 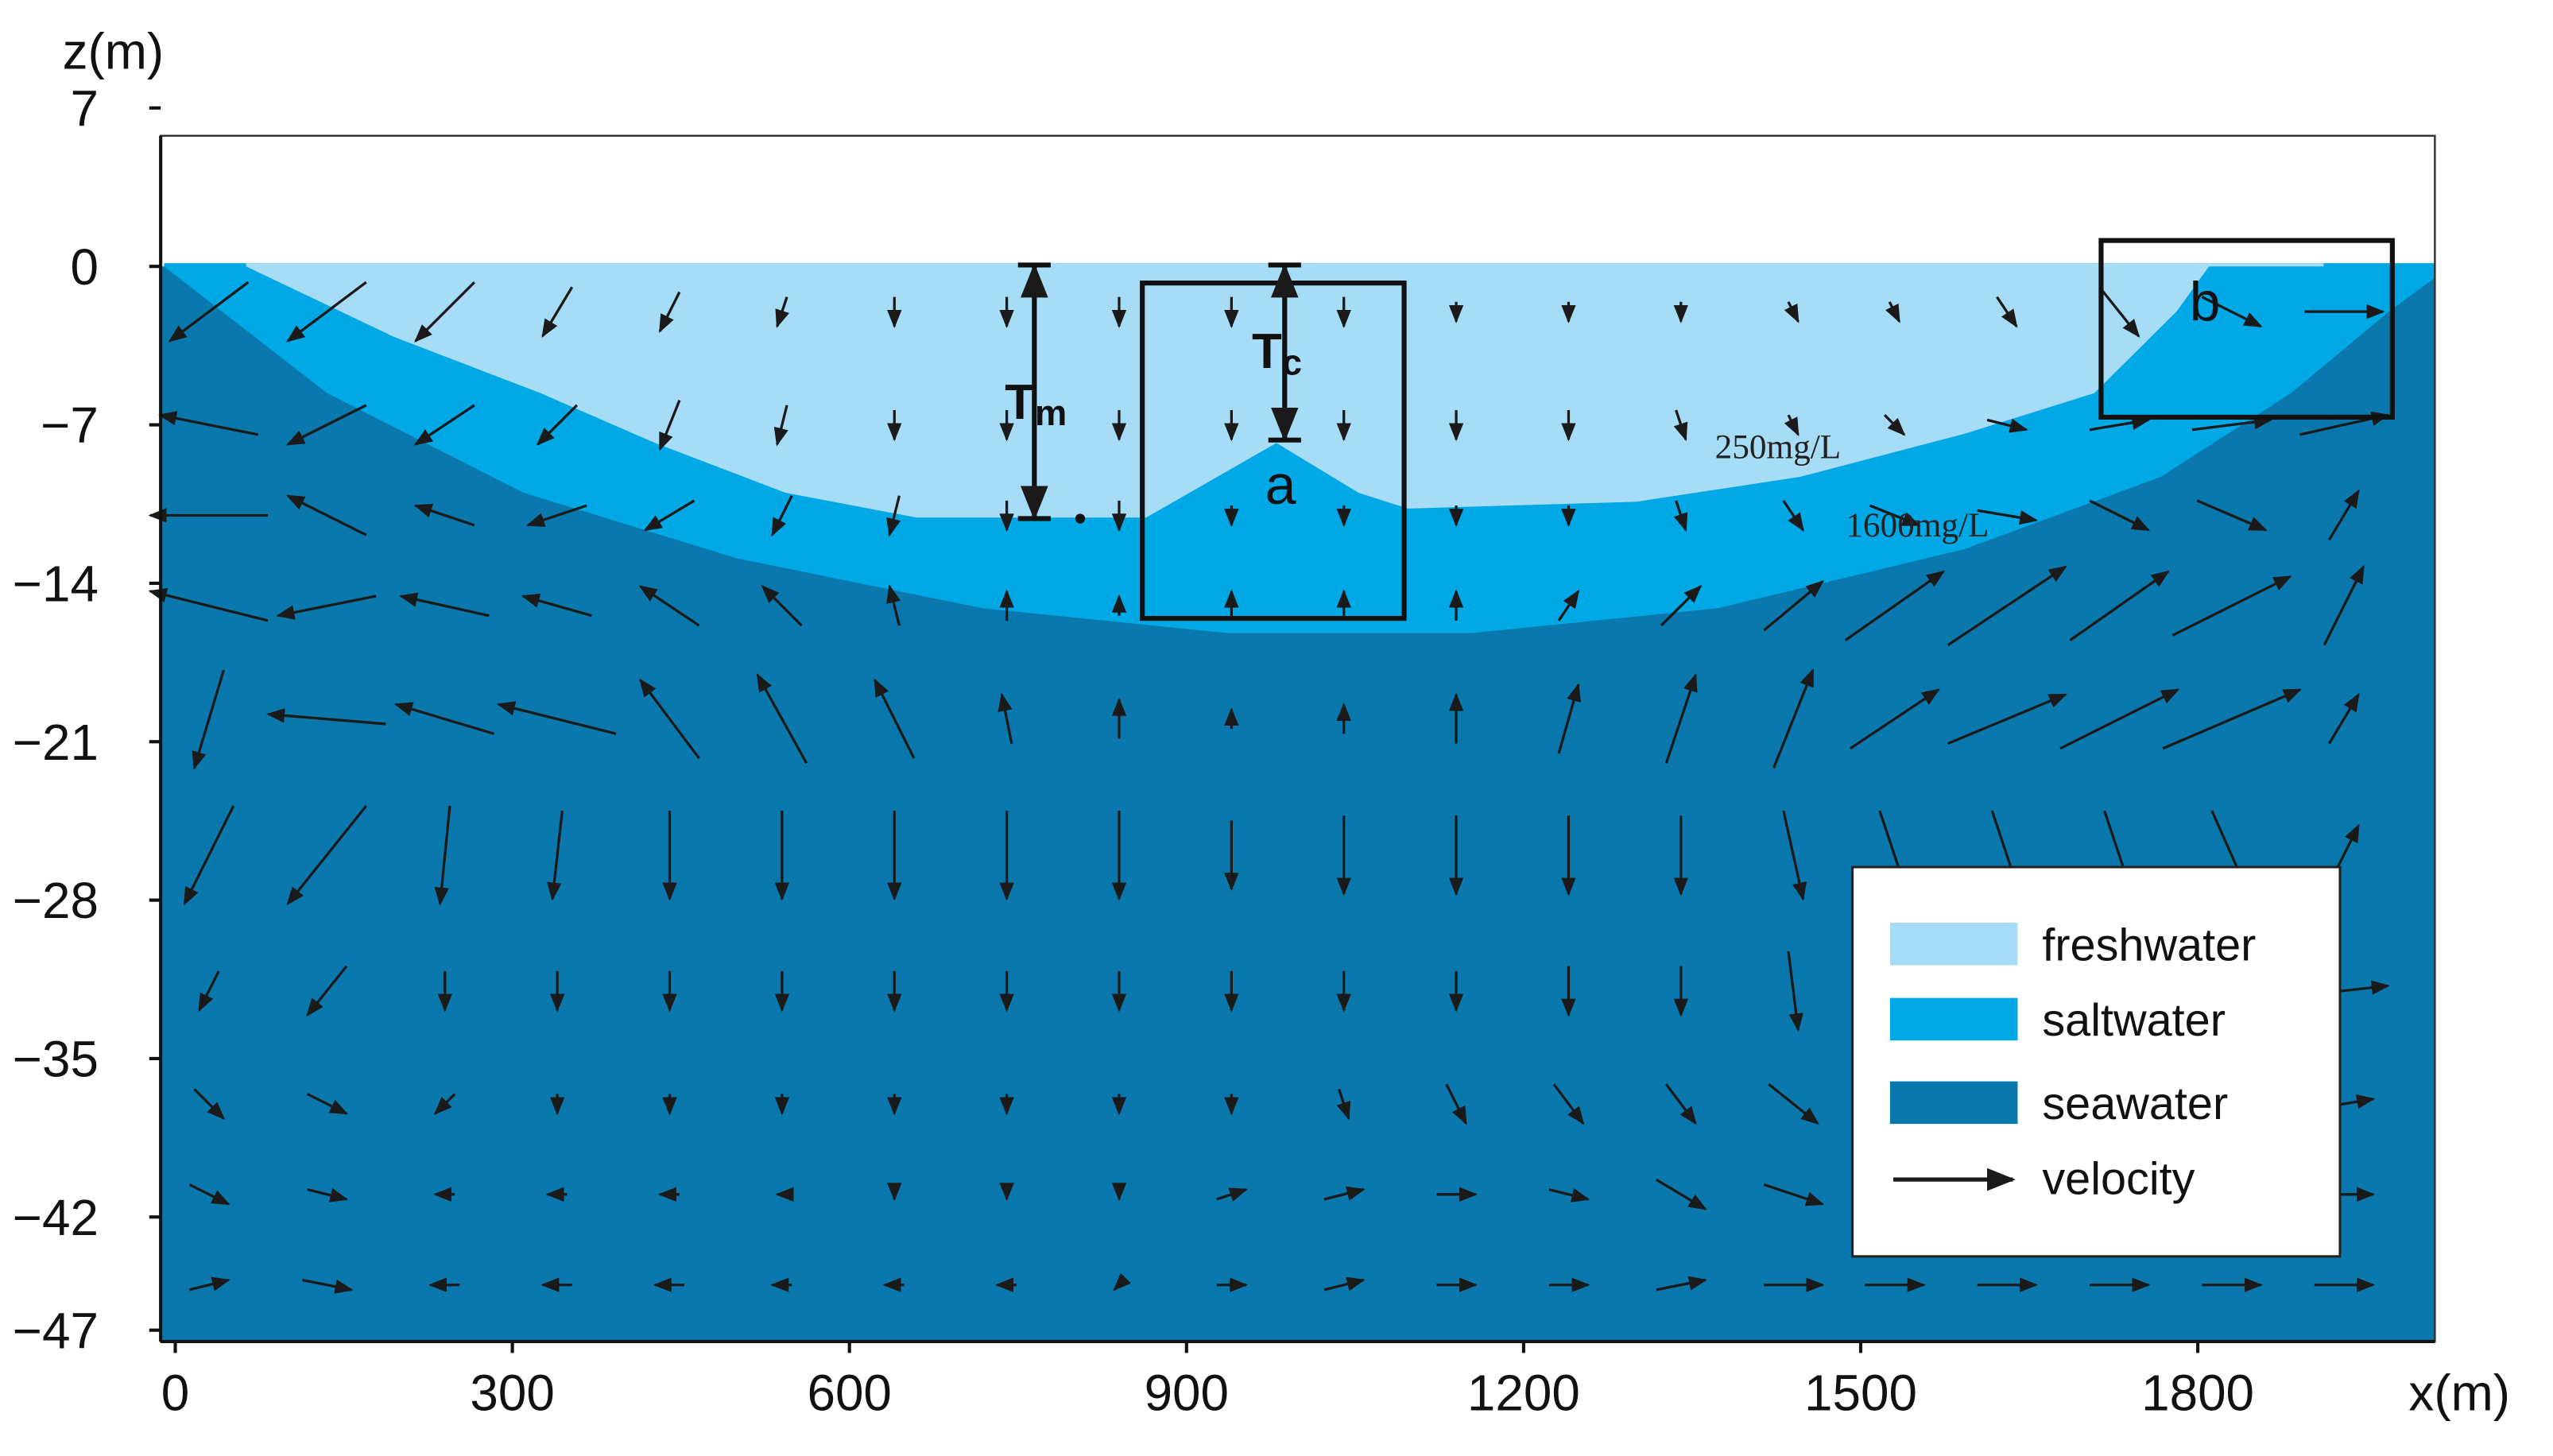 I want to click on x-tick-label: 0, so click(x=175, y=1392).